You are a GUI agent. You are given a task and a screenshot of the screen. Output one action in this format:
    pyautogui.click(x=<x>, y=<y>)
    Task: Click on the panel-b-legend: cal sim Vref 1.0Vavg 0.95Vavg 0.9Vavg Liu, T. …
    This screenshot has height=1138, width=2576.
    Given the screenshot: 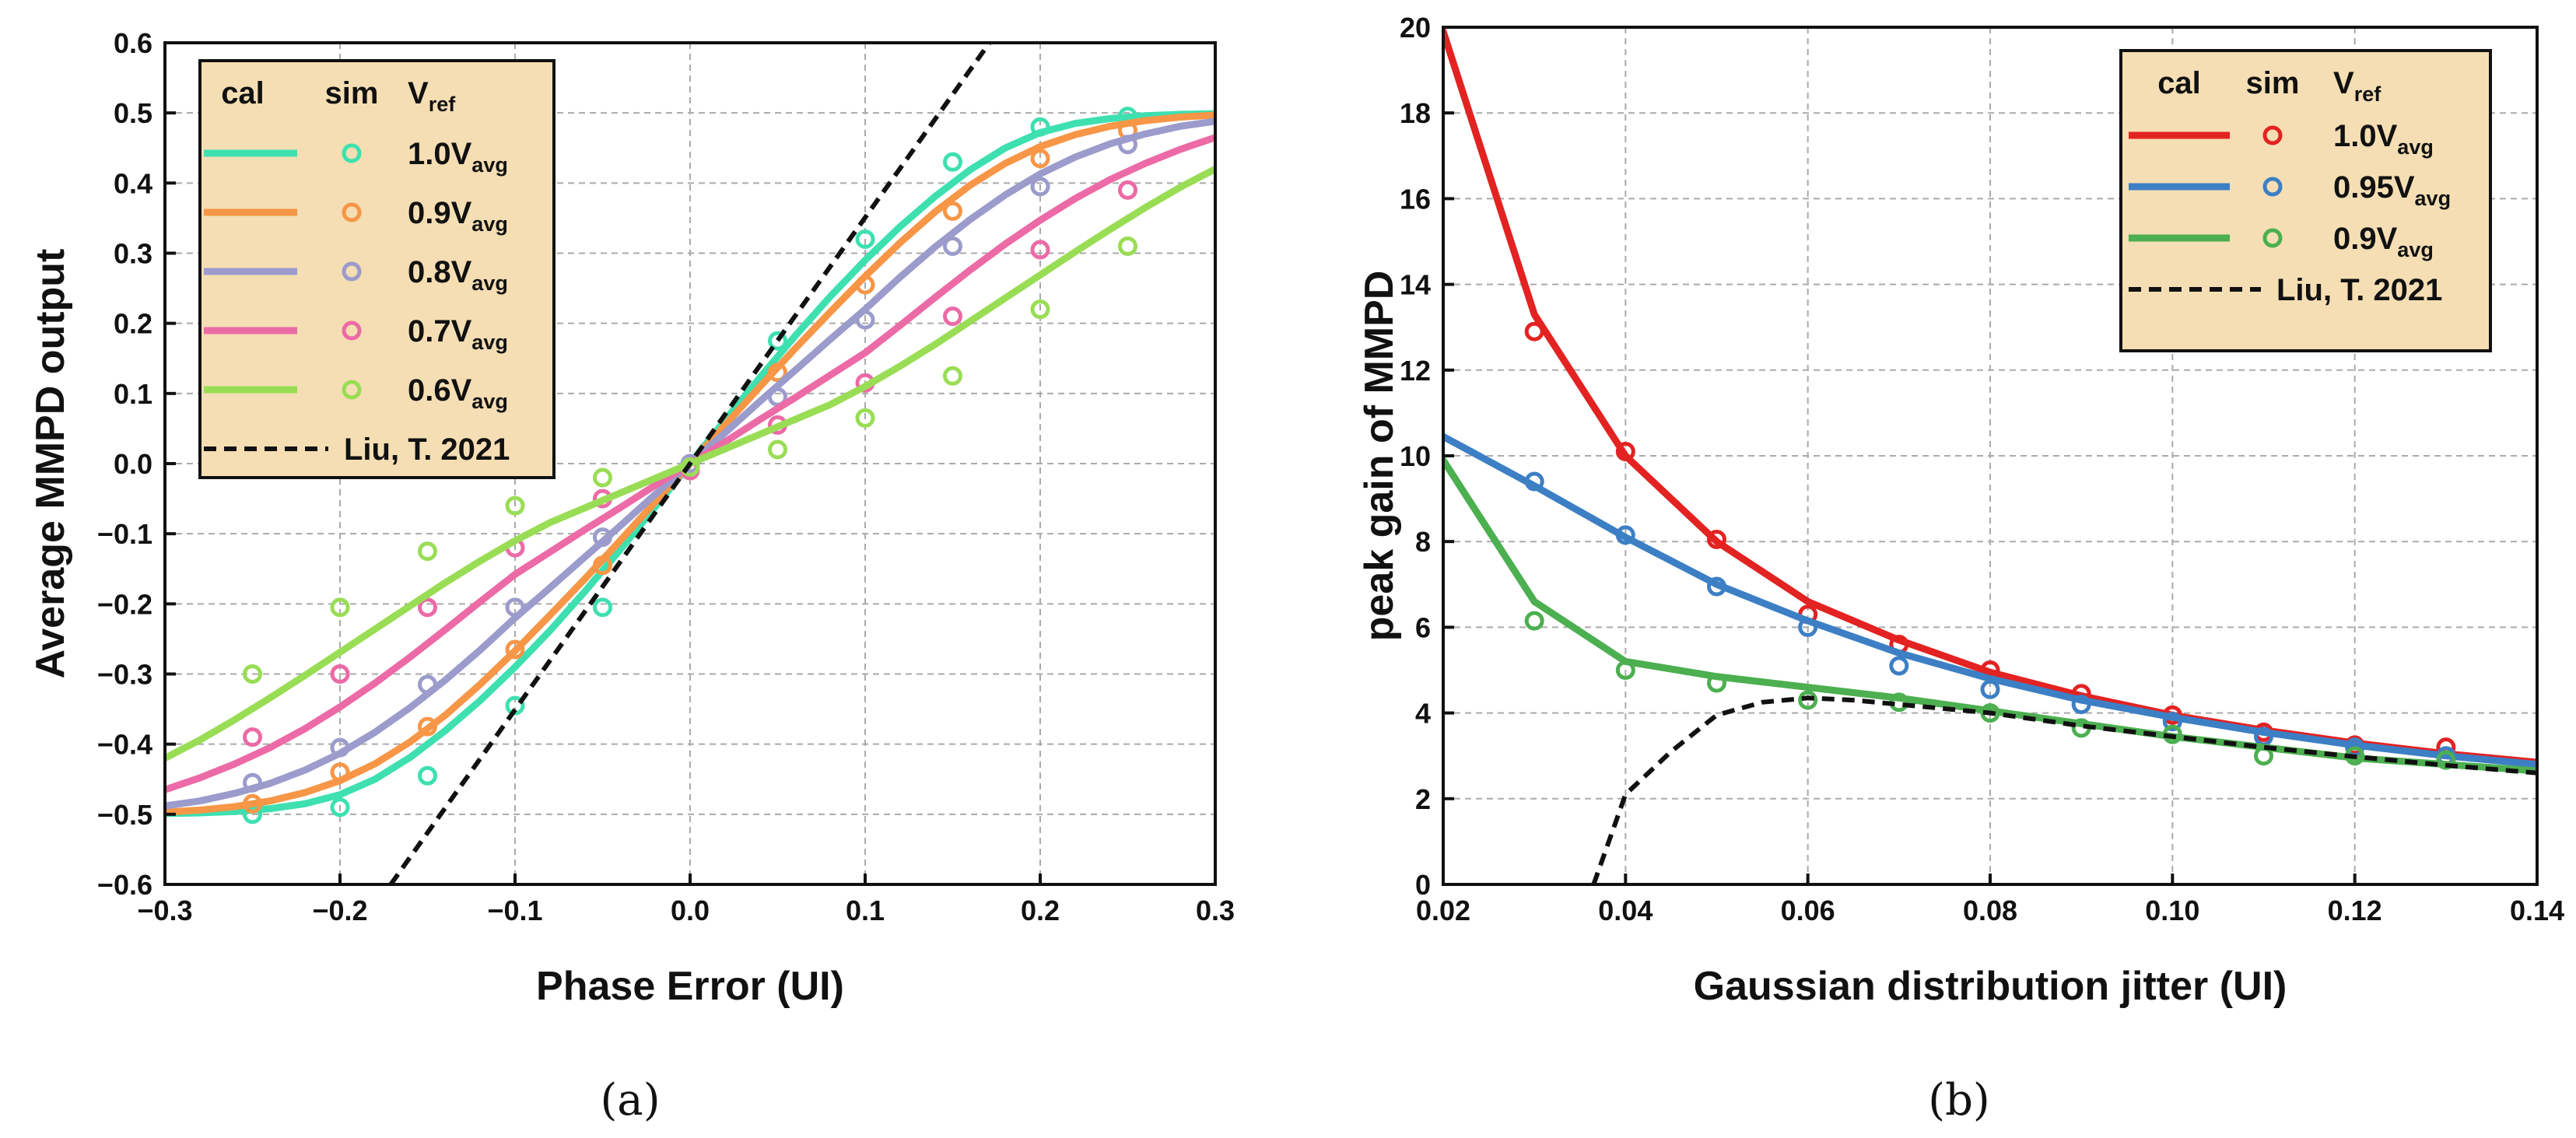 What is the action you would take?
    pyautogui.click(x=2305, y=200)
    